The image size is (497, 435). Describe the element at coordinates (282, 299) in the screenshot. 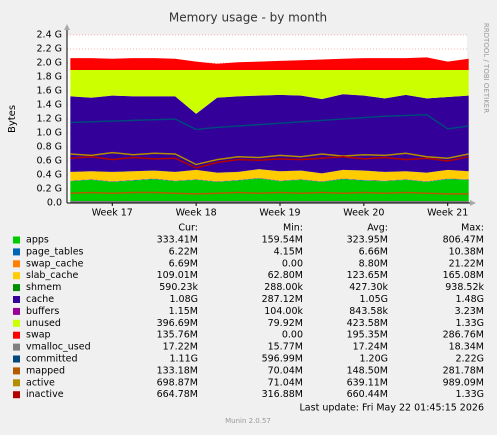

I see `legend-stat: 287.12M` at that location.